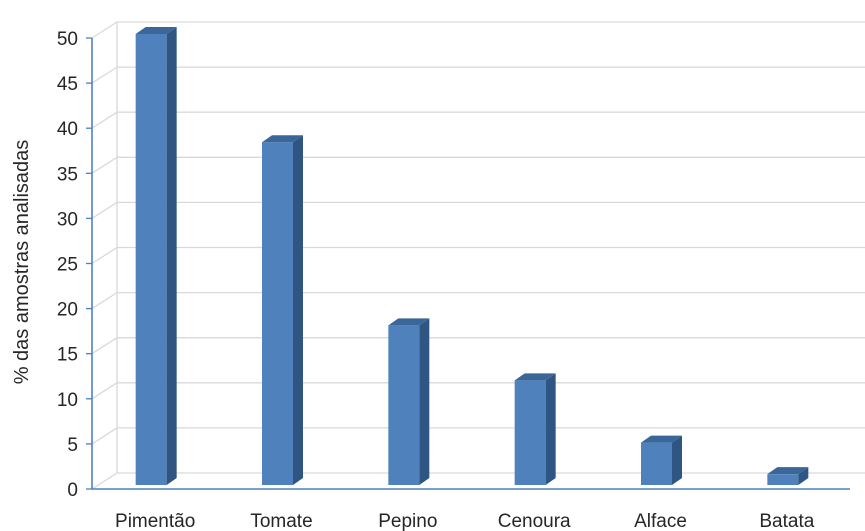 This screenshot has height=531, width=865. I want to click on x-category-label: Pepino, so click(407, 521).